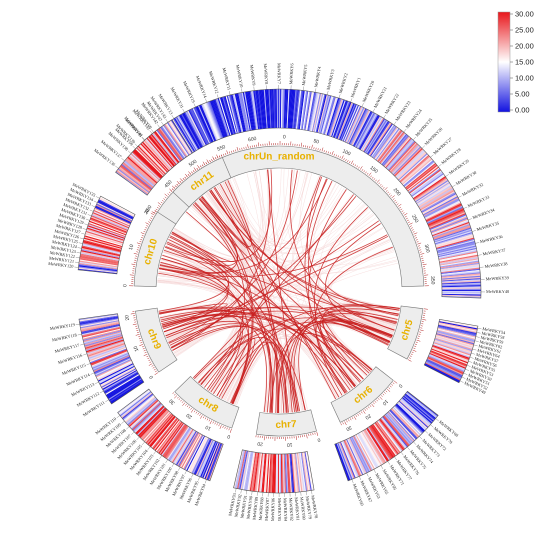 This screenshot has width=550, height=547. I want to click on gene-label: MeWRKY38, so click(496, 265).